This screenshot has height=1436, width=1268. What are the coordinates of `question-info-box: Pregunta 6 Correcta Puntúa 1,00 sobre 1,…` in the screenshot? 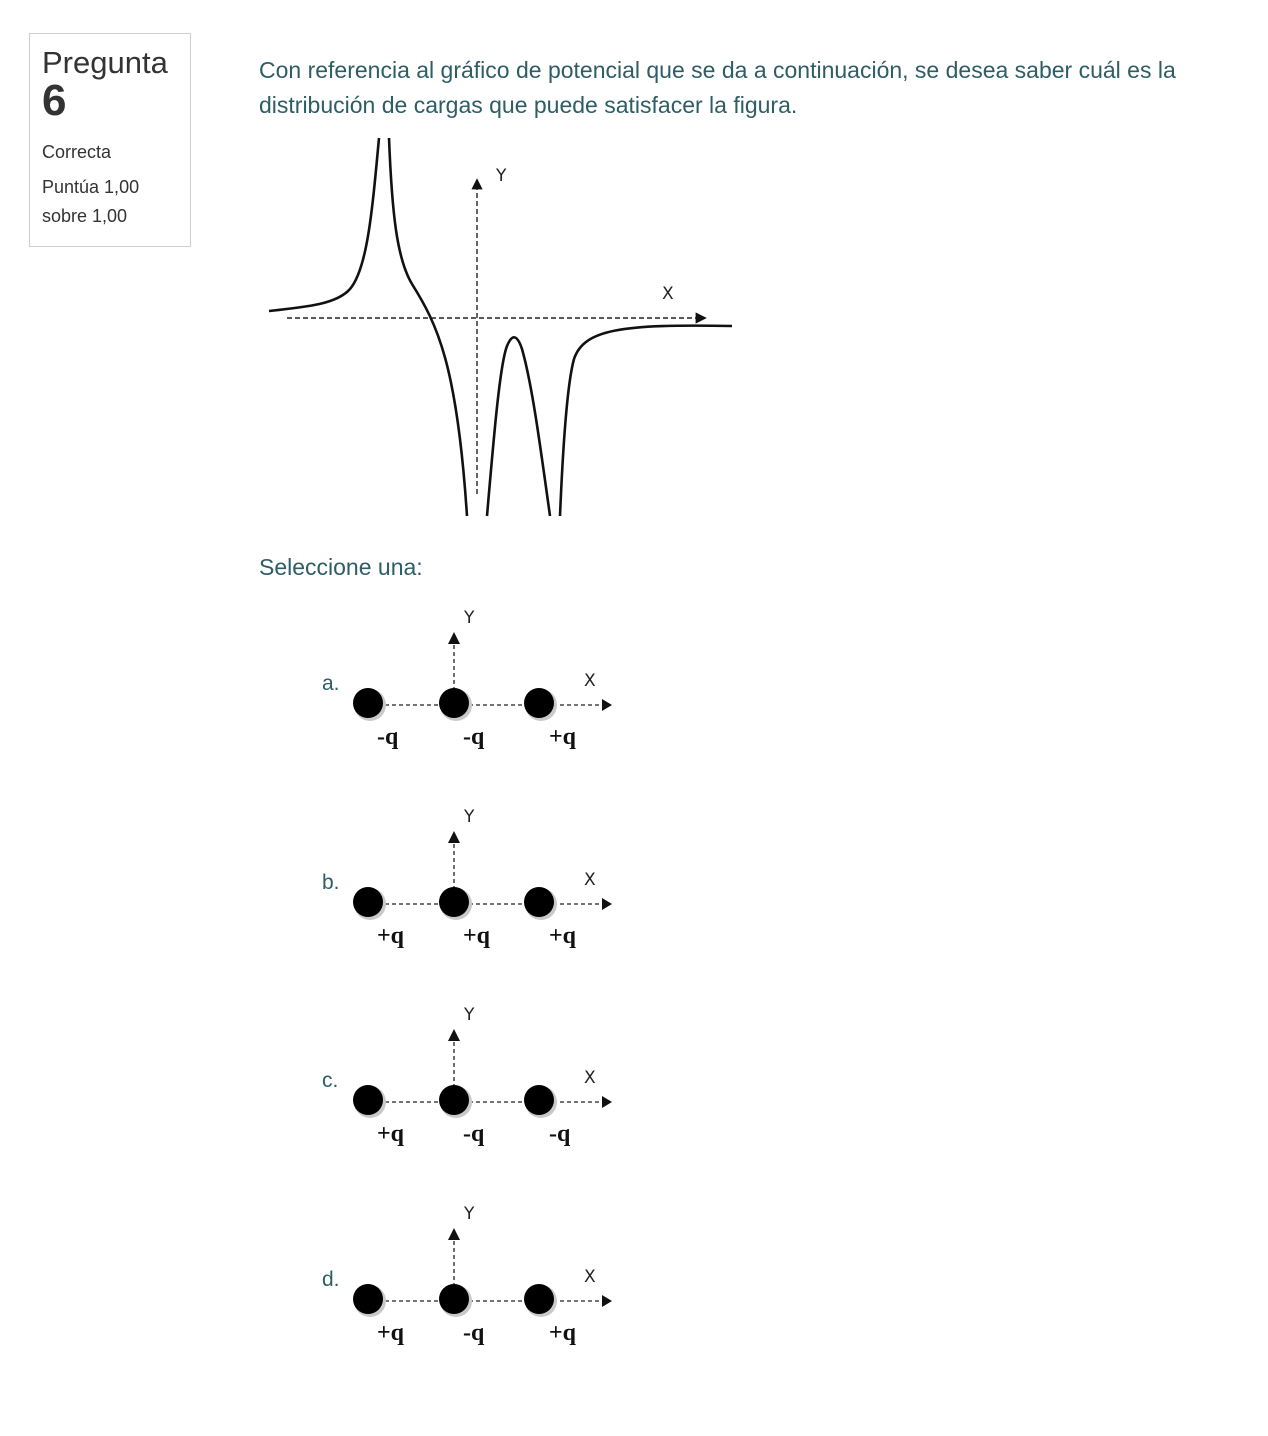 It's located at (110, 140).